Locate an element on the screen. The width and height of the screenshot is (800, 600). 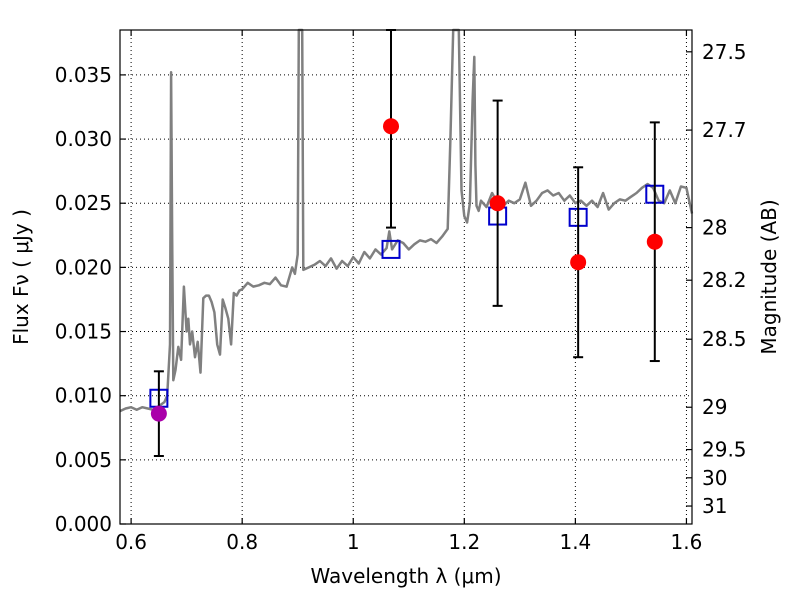
x-tick-label: 0.8 is located at coordinates (242, 542).